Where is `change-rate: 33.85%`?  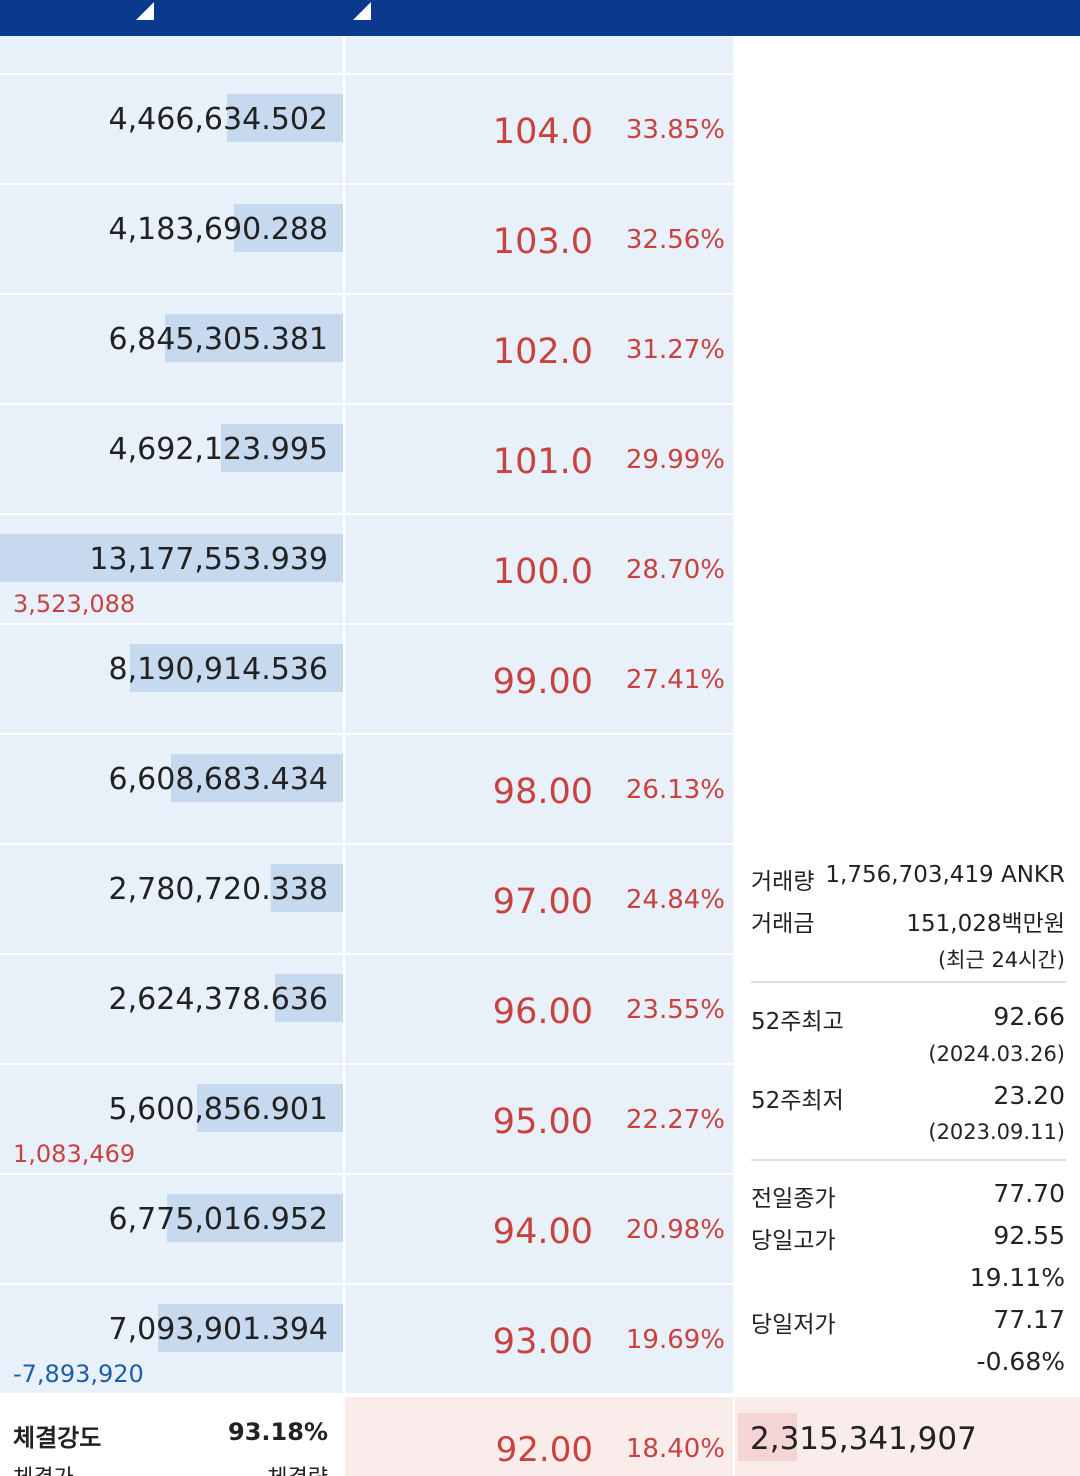
change-rate: 33.85% is located at coordinates (675, 130).